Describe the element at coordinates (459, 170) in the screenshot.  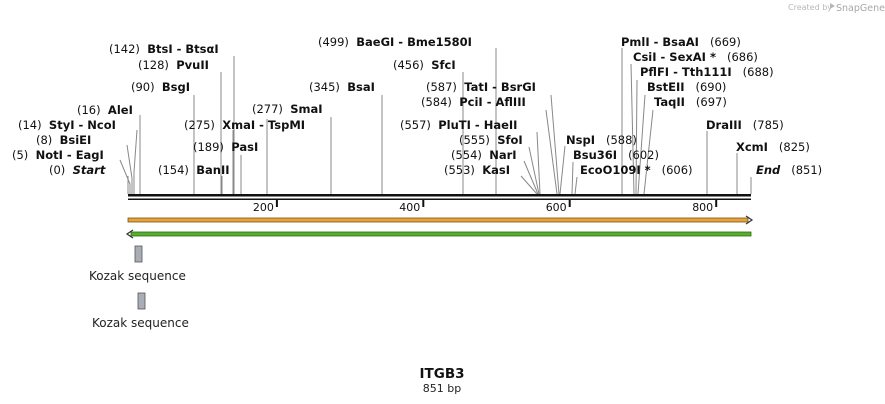
I see `site-position: (553)` at that location.